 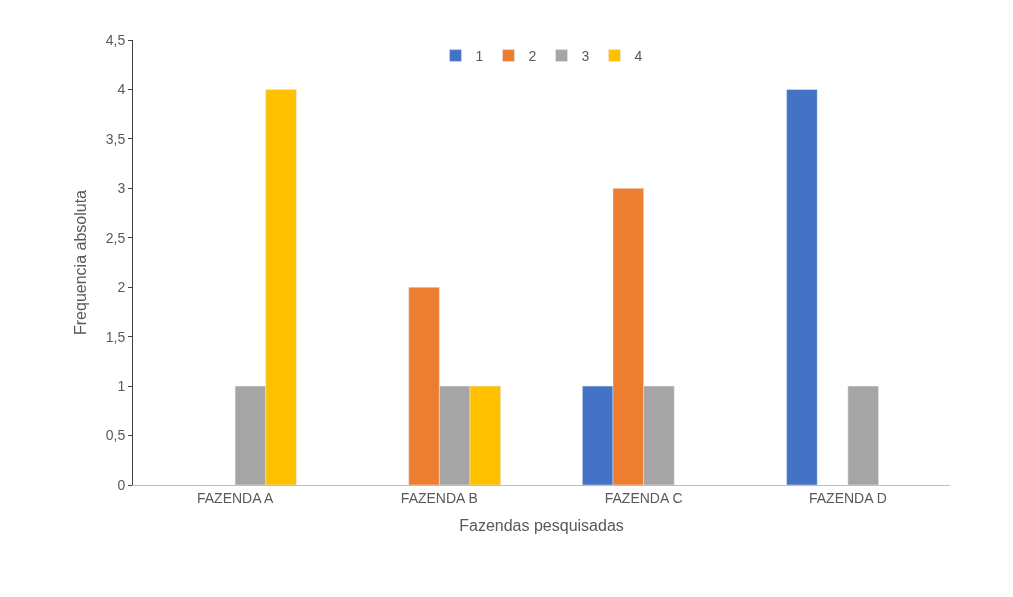 What do you see at coordinates (439, 497) in the screenshot?
I see `x-tick-label: FAZENDA B` at bounding box center [439, 497].